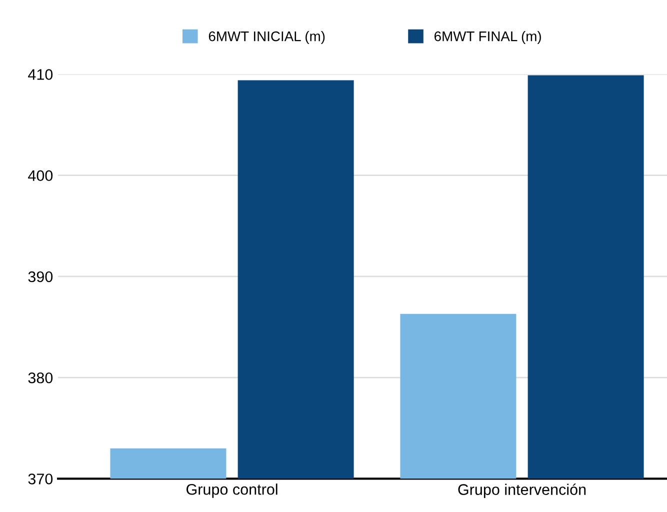 This screenshot has height=512, width=667. I want to click on x-tick-label: Grupo control, so click(232, 491).